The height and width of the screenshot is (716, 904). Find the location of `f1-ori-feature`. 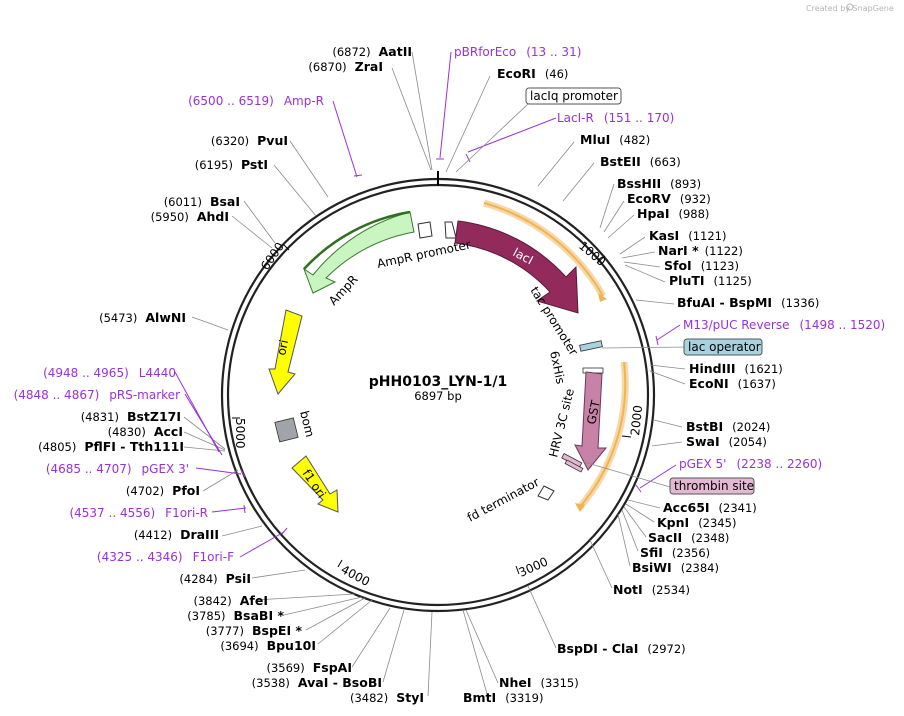

f1-ori-feature is located at coordinates (315, 484).